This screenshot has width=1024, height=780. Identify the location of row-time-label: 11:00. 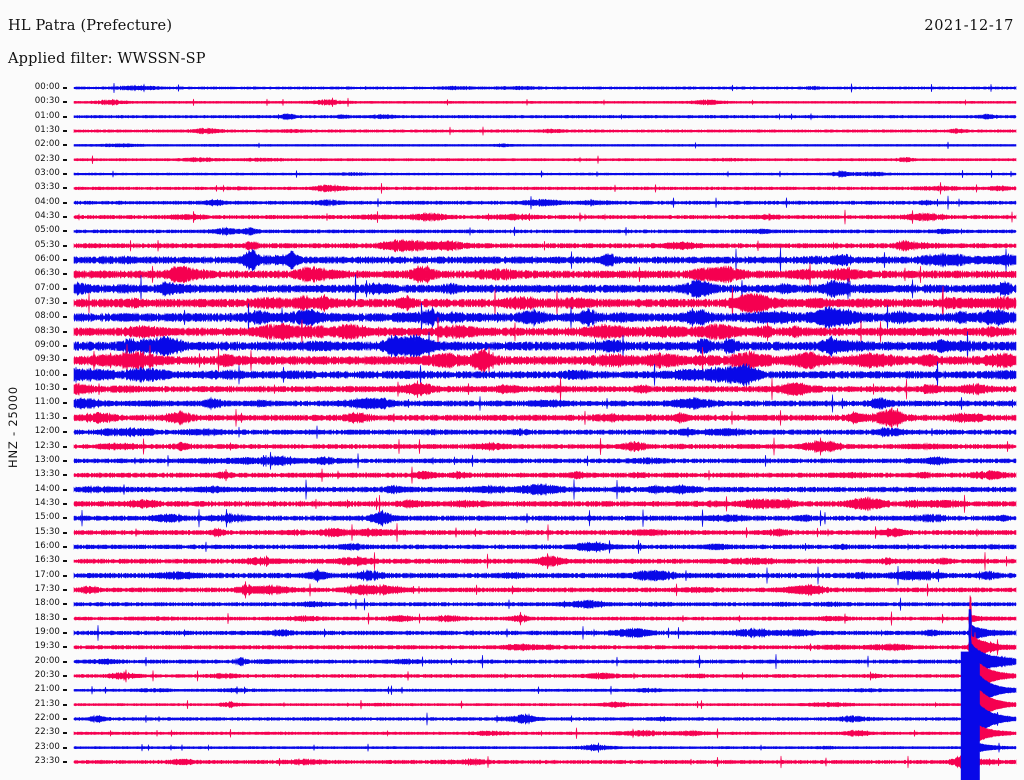
(30, 403).